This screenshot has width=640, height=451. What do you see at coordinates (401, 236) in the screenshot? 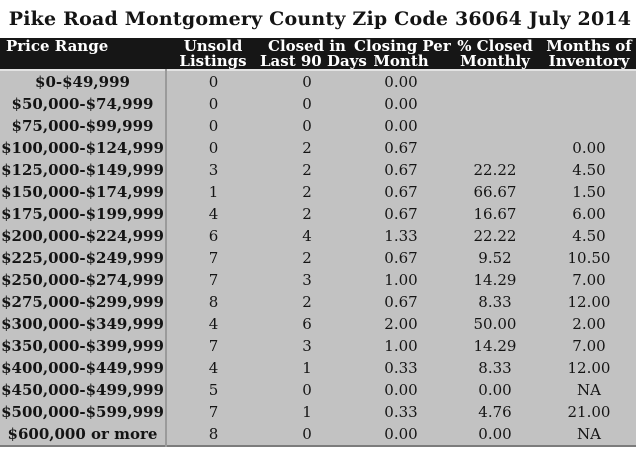
I see `value-cell: 1.33` at bounding box center [401, 236].